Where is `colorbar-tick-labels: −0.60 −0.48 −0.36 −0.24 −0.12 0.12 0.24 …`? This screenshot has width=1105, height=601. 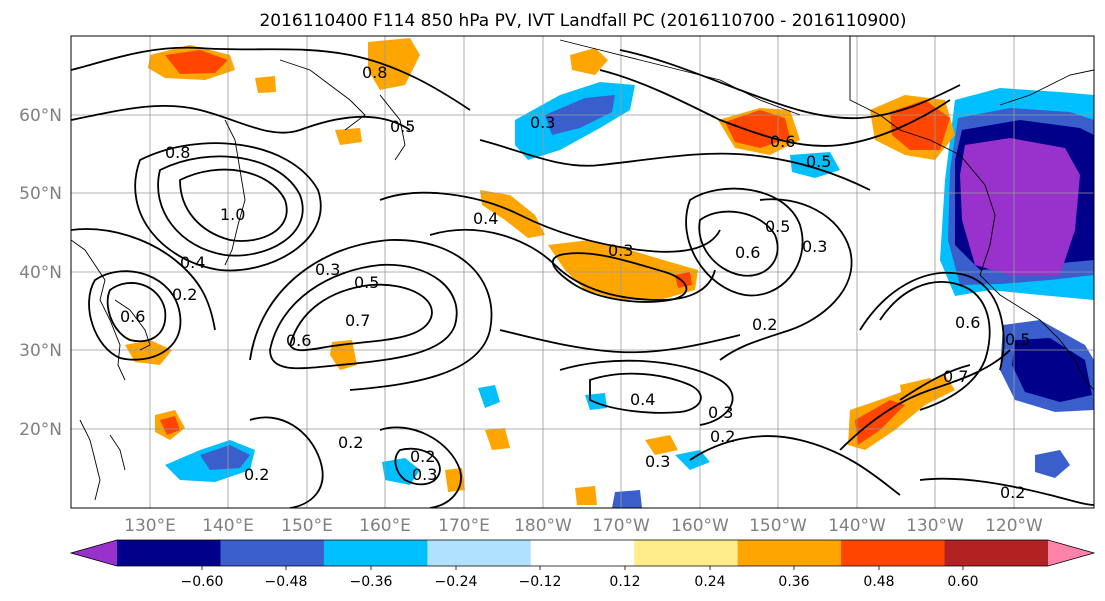 colorbar-tick-labels: −0.60 −0.48 −0.36 −0.24 −0.12 0.12 0.24 … is located at coordinates (580, 582).